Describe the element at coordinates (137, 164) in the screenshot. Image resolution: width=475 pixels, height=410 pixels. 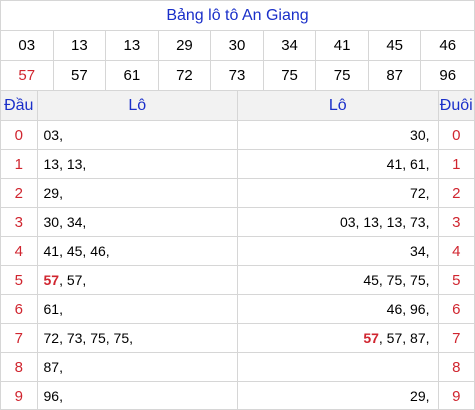
I see `lo-left-cell: 13, 13,` at that location.